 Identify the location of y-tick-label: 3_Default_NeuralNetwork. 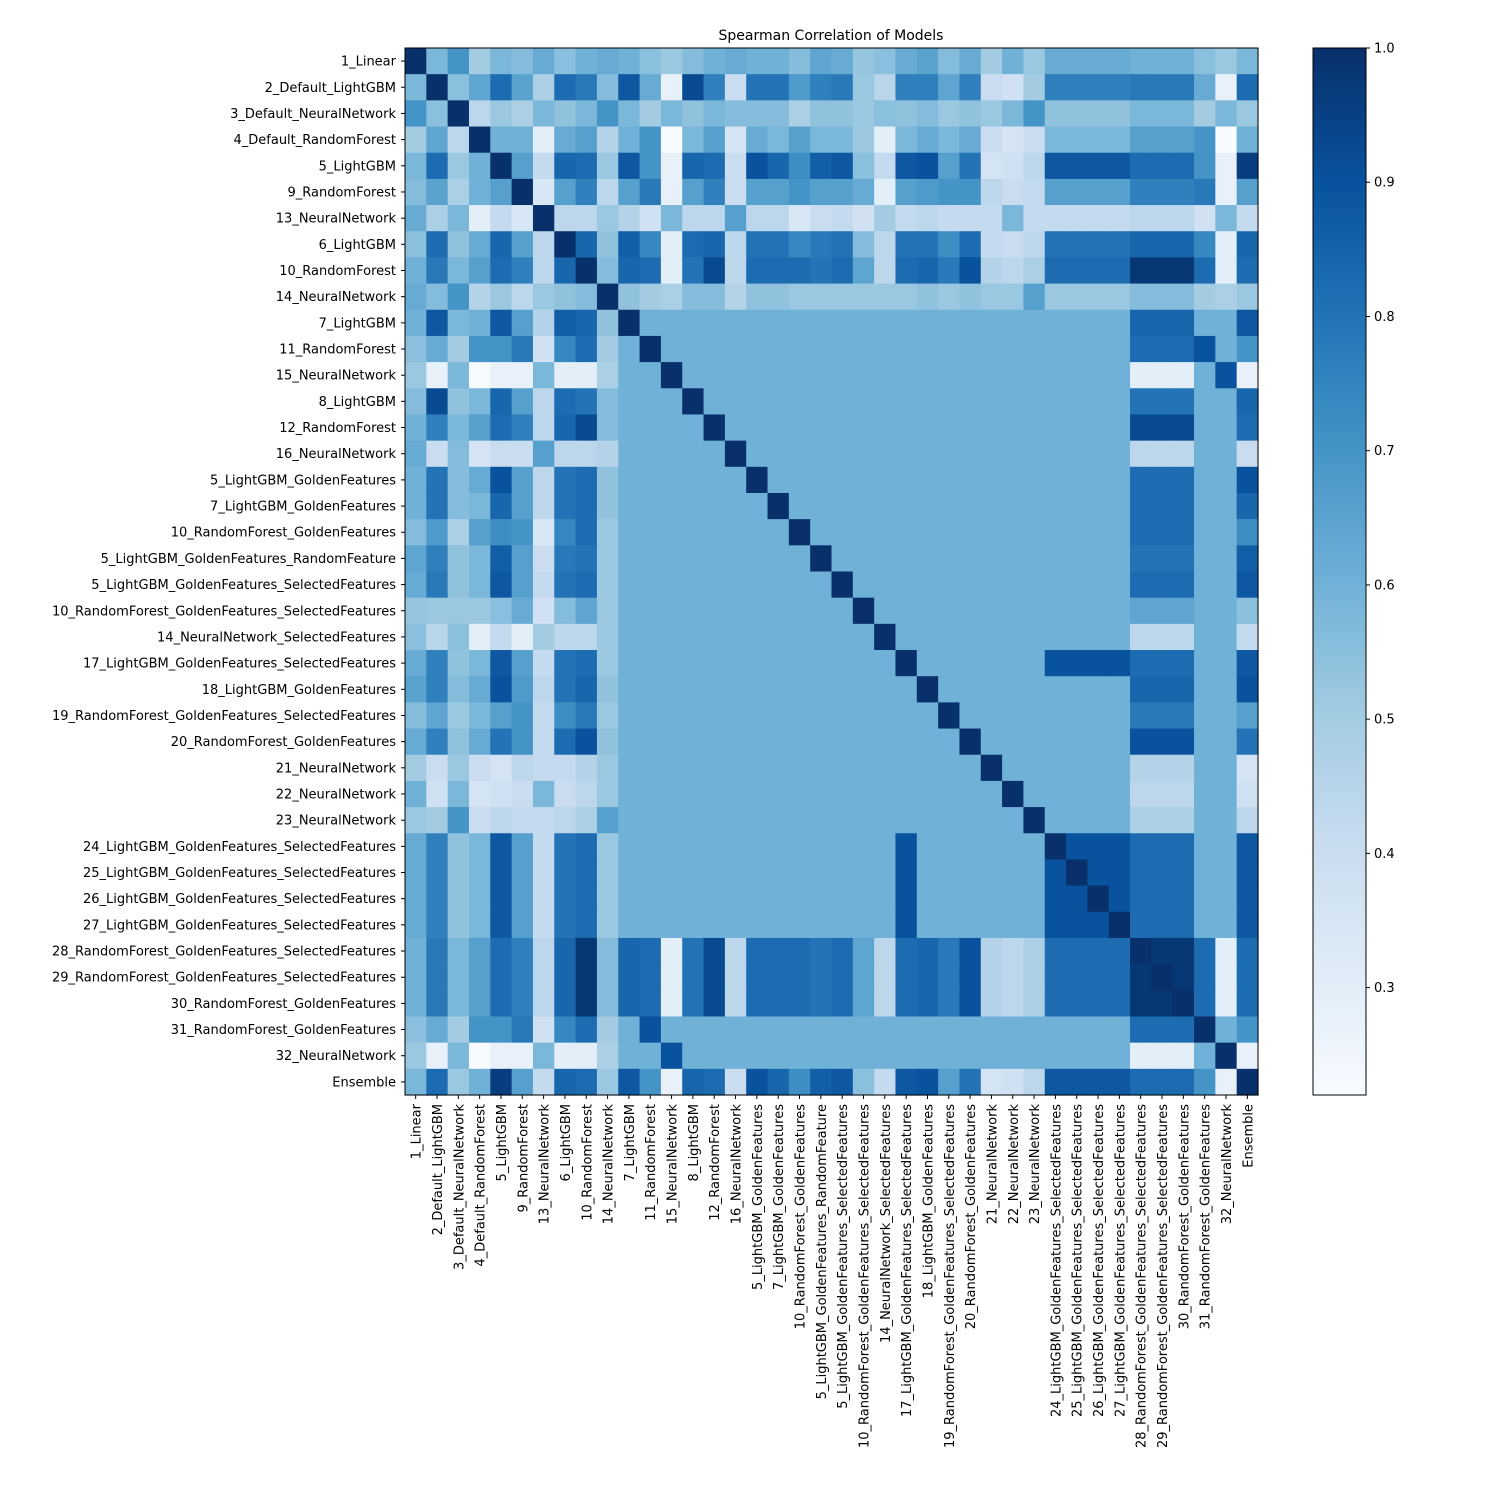
(313, 114).